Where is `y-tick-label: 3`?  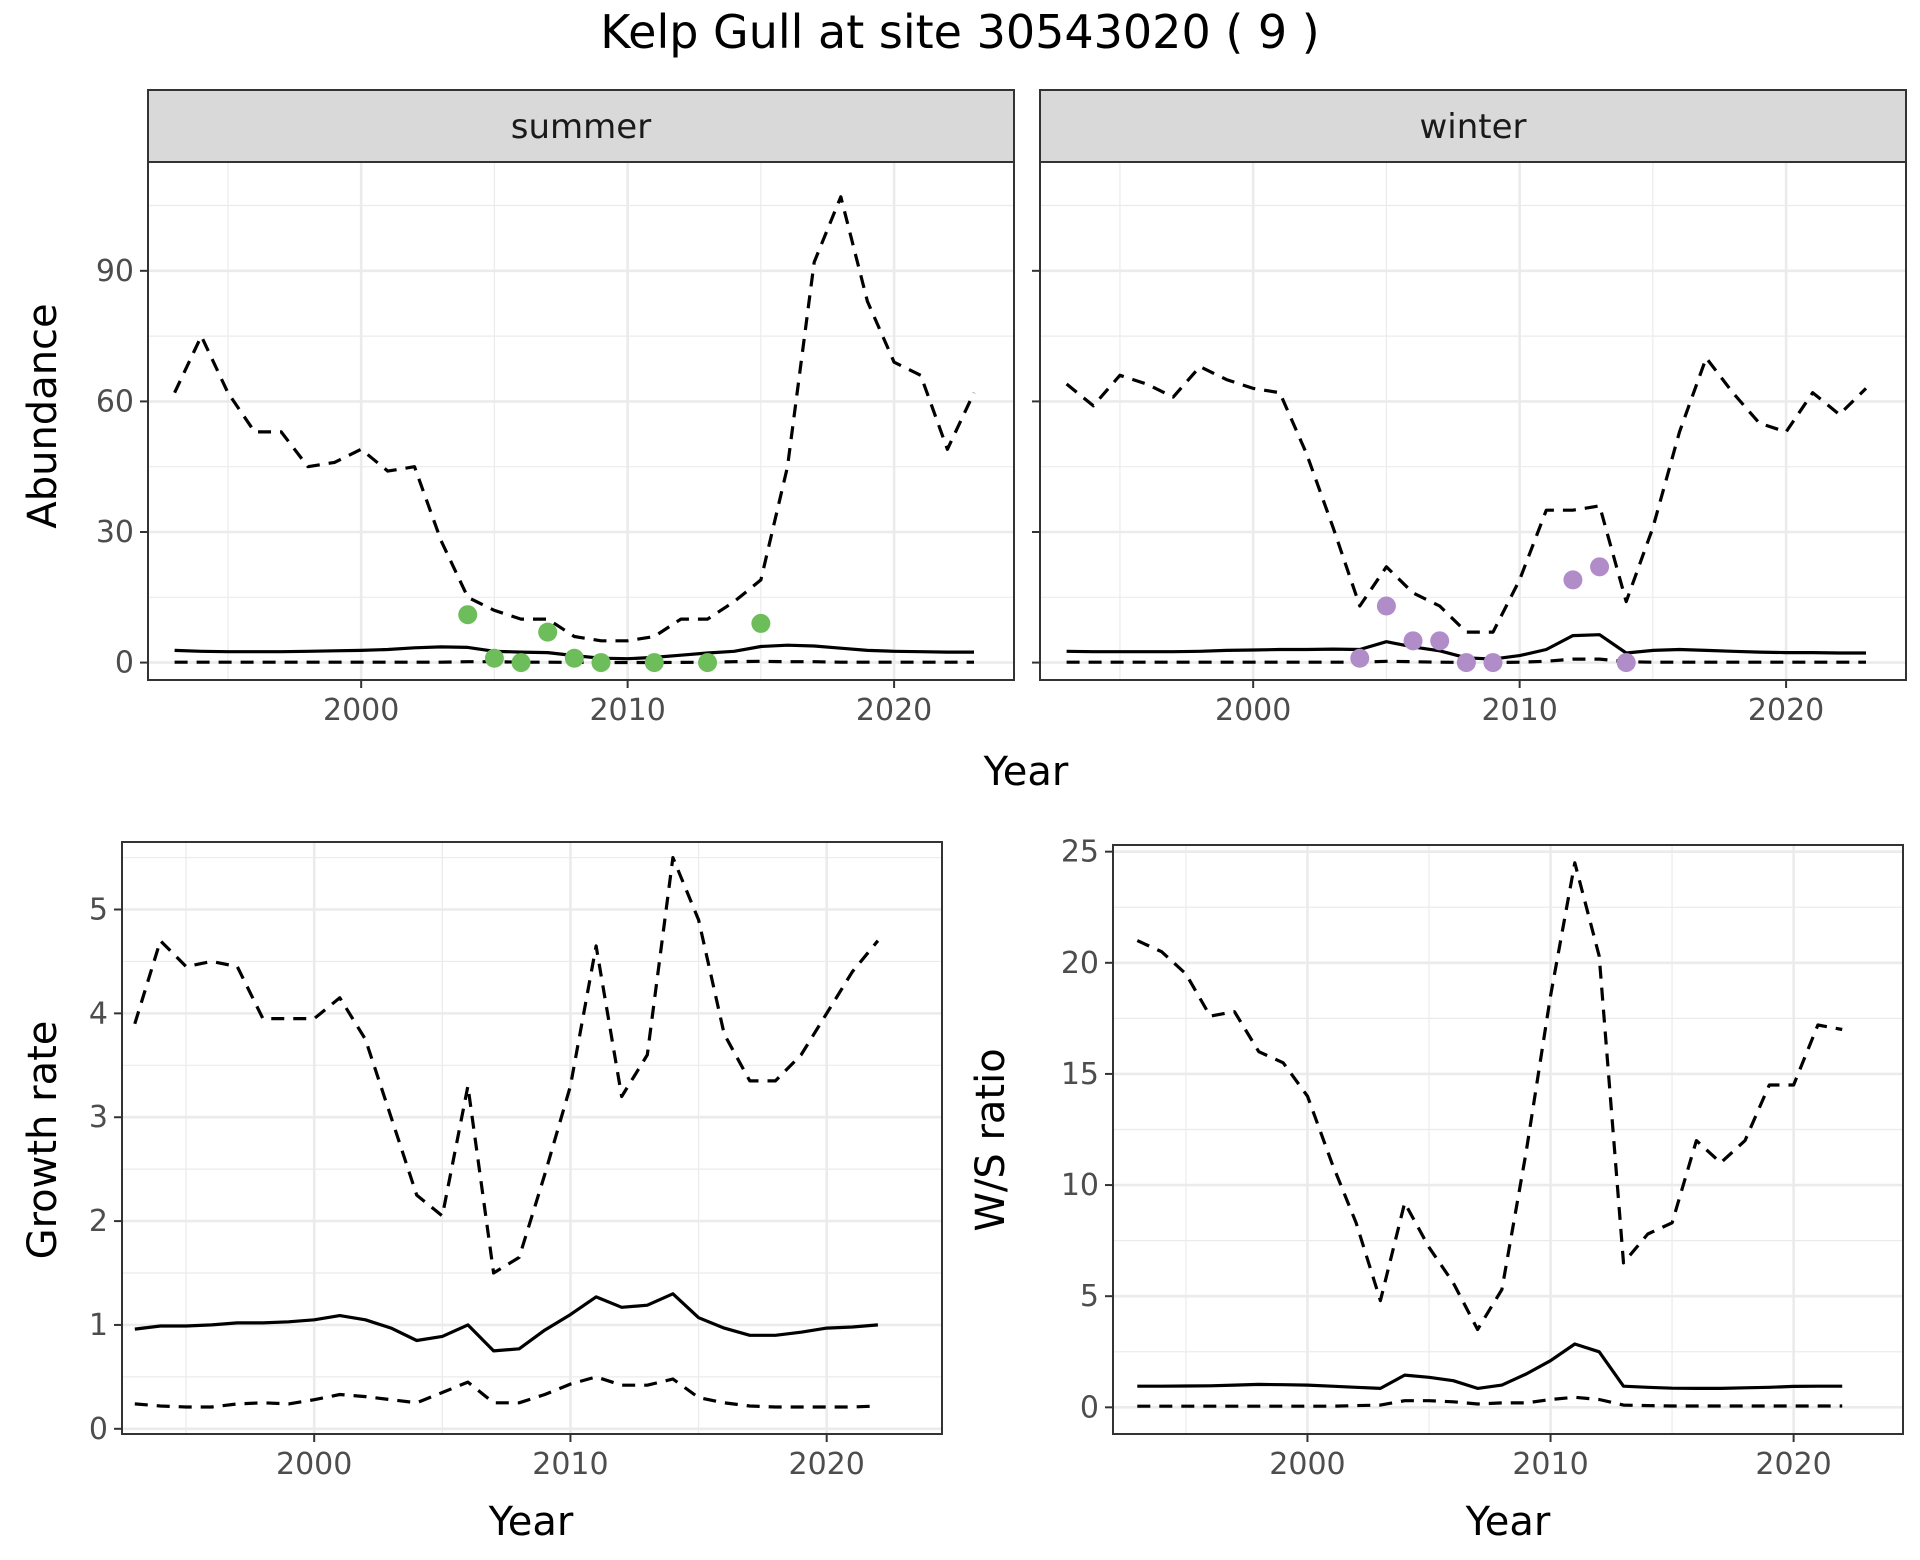 y-tick-label: 3 is located at coordinates (98, 1117).